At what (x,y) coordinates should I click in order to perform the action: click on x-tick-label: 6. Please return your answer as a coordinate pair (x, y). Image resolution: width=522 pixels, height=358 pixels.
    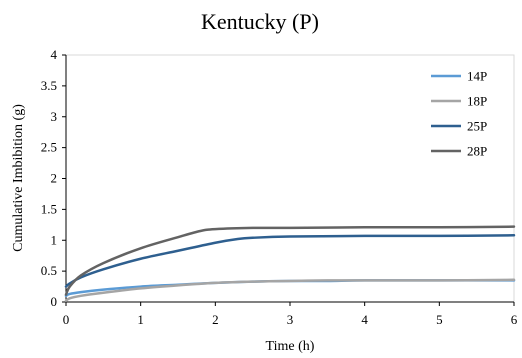
    Looking at the image, I should click on (514, 319).